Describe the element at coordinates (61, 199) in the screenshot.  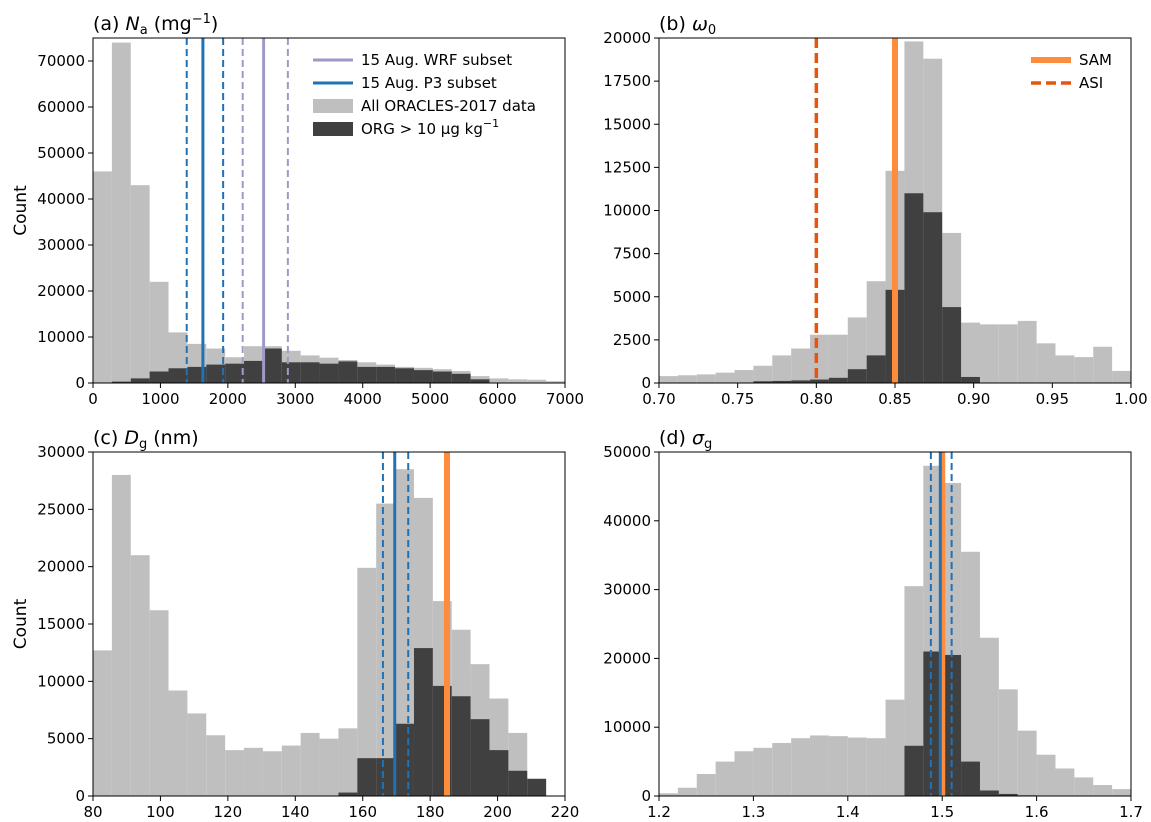
I see `y-tick-label: 40000` at that location.